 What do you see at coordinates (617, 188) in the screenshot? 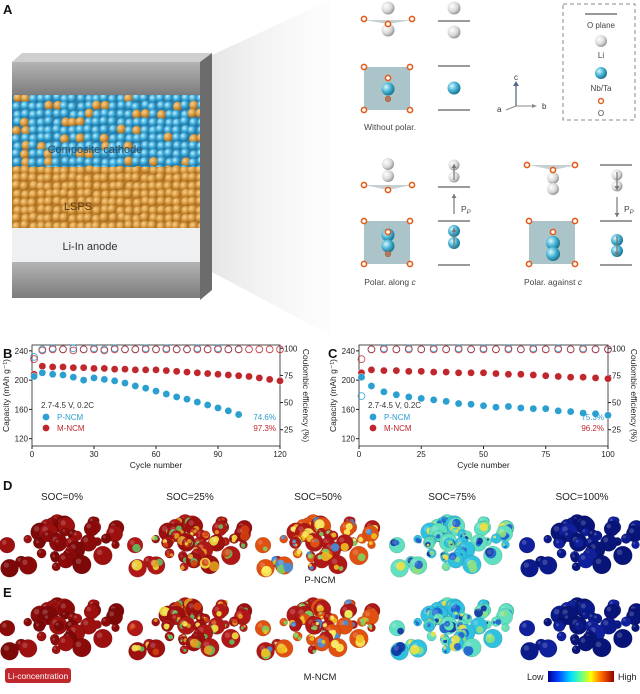
I see `dipole-arrow-head` at bounding box center [617, 188].